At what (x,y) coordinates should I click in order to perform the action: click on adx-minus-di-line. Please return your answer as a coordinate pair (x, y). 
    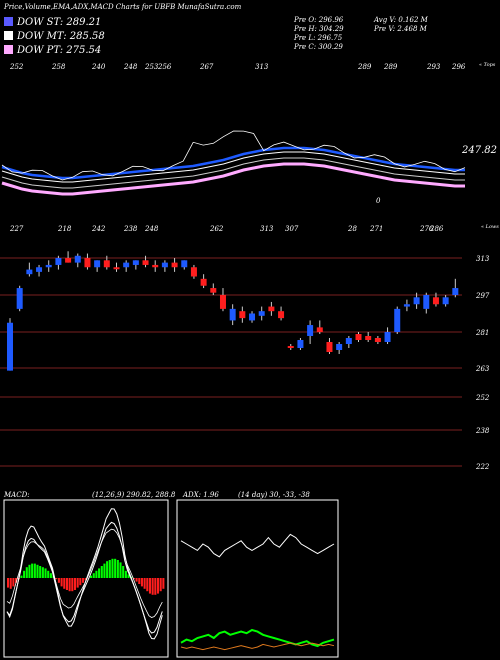
    Looking at the image, I should click on (257, 646).